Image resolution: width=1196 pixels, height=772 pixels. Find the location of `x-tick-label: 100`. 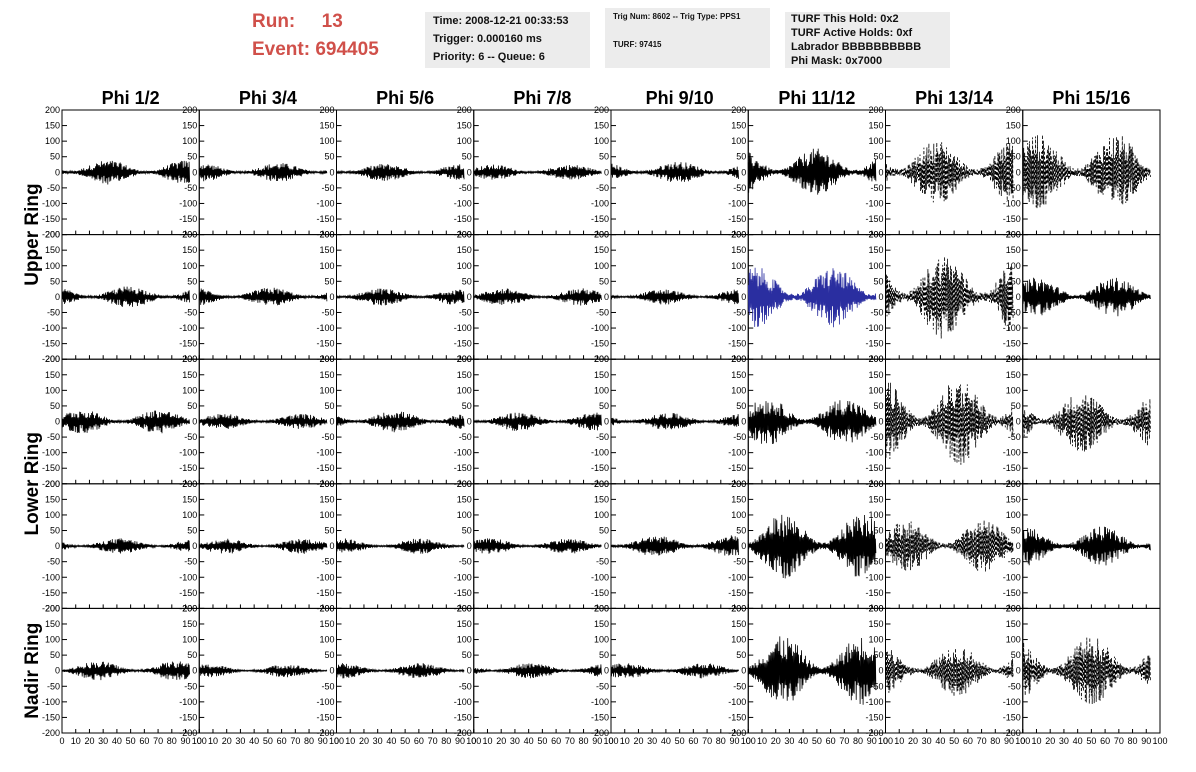

x-tick-label: 100 is located at coordinates (748, 741).